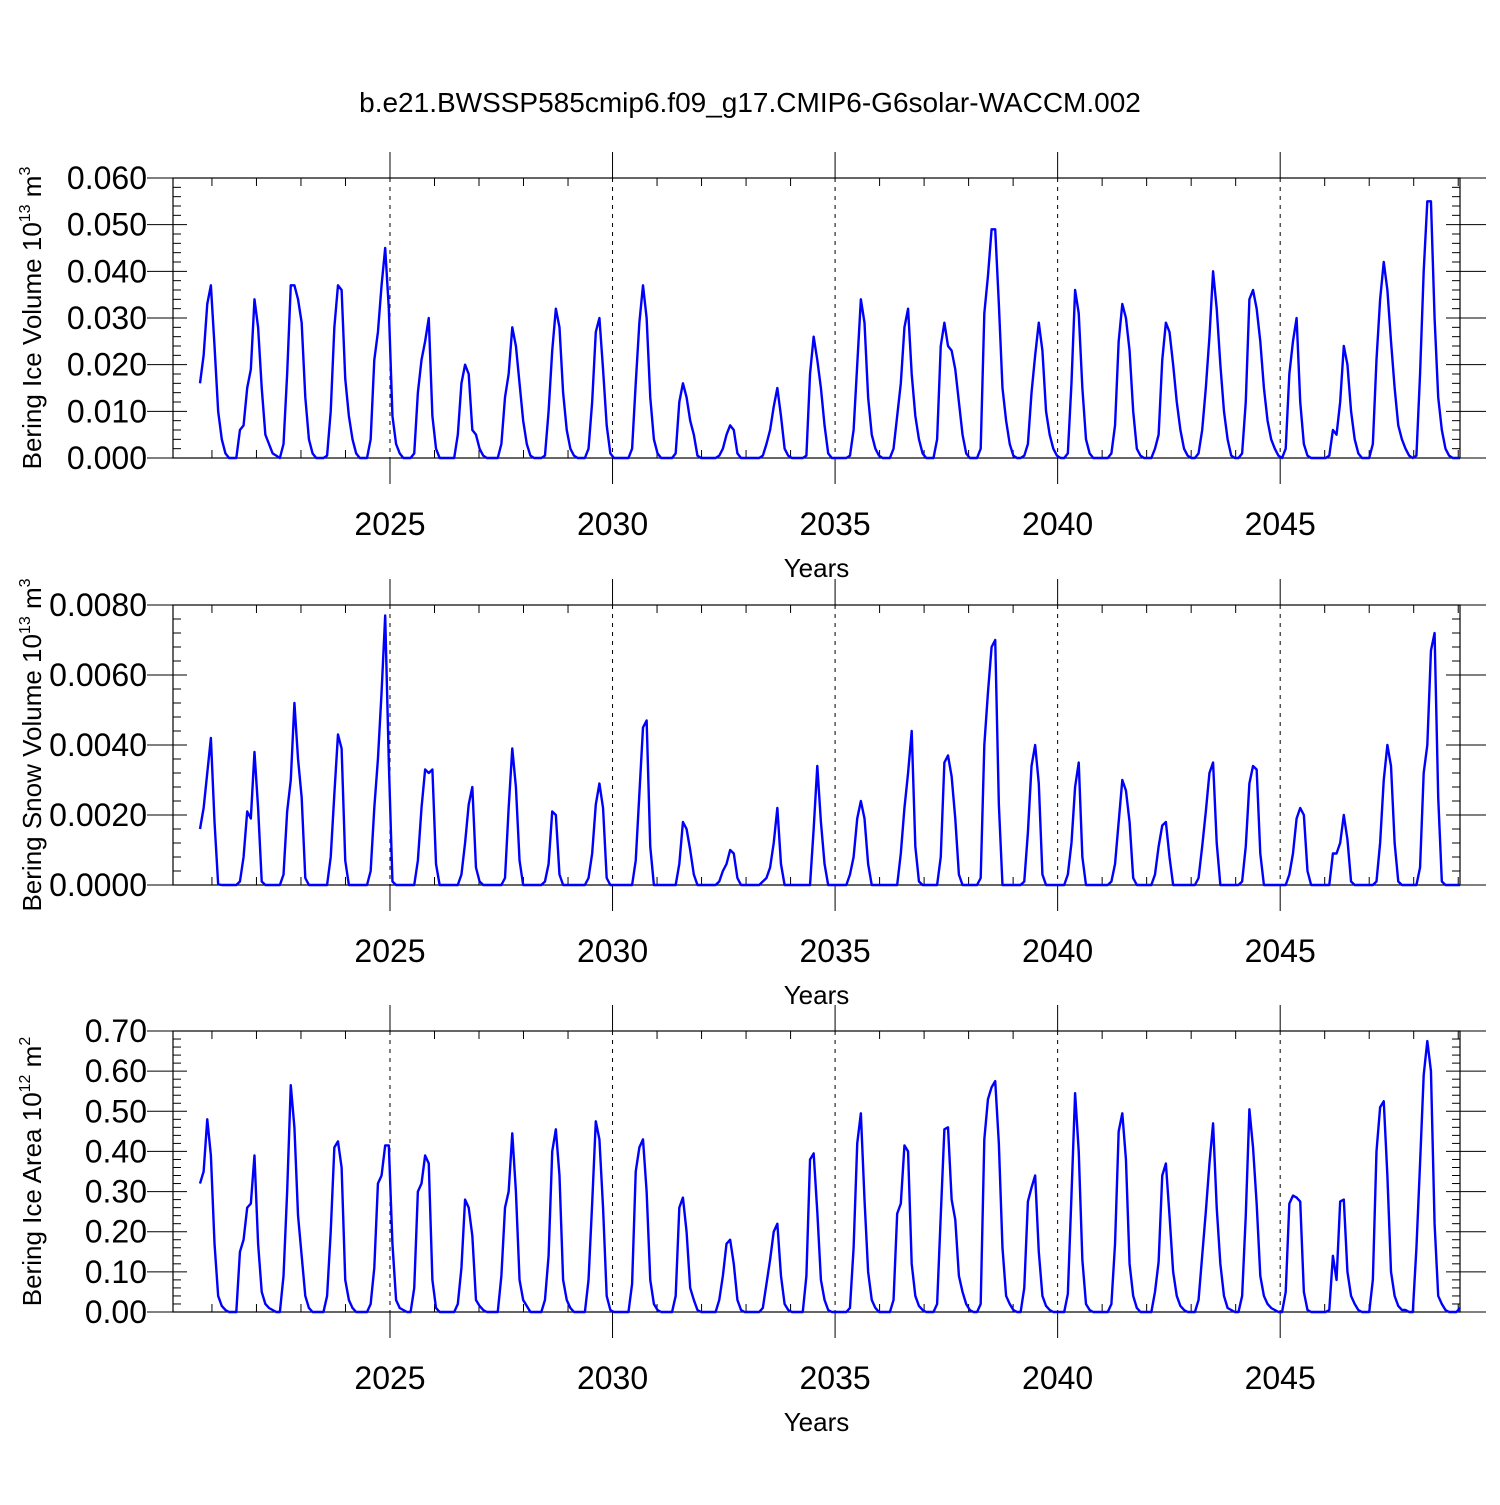 This screenshot has height=1505, width=1500. I want to click on y-tick-label: 0.020, so click(107, 365).